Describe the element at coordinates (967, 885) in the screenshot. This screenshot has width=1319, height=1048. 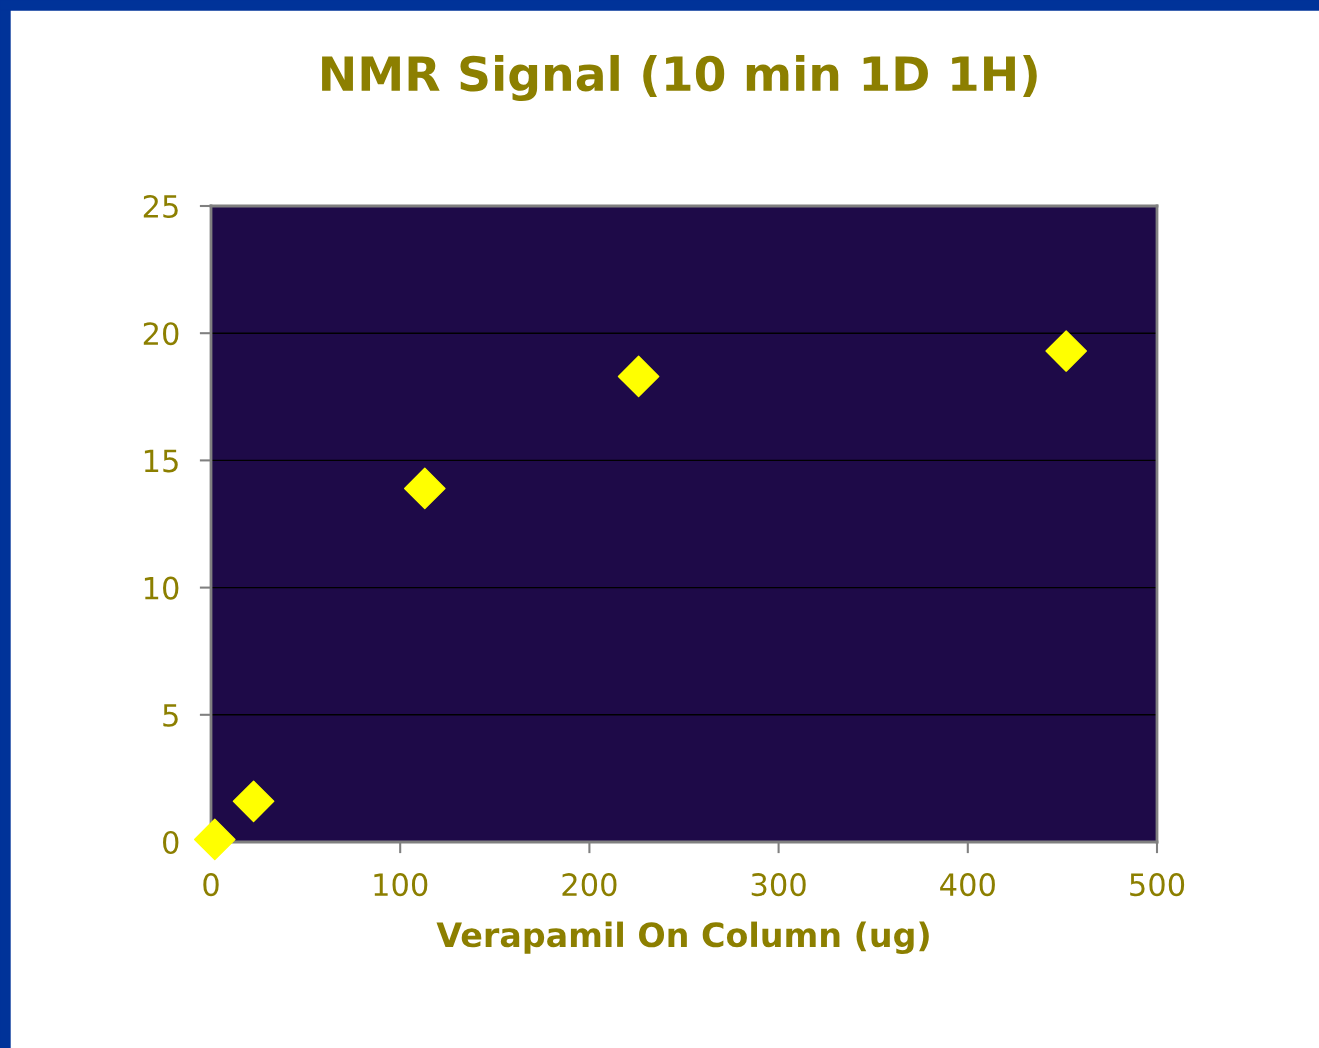
I see `x-tick-label: 400` at that location.